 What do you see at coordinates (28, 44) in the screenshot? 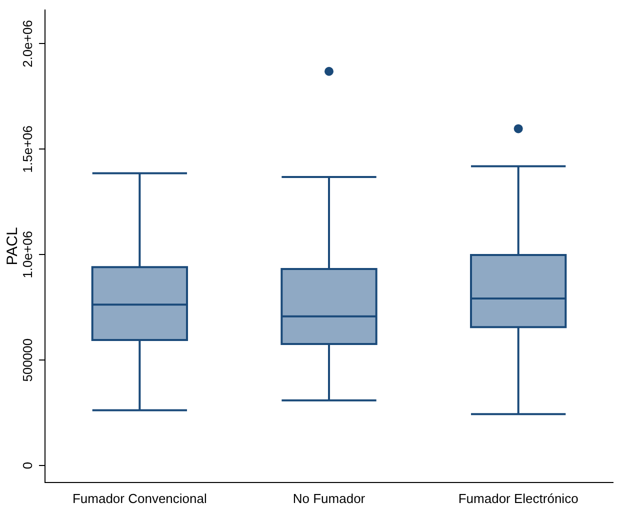
I see `y-tick-label: 2.0e+06` at bounding box center [28, 44].